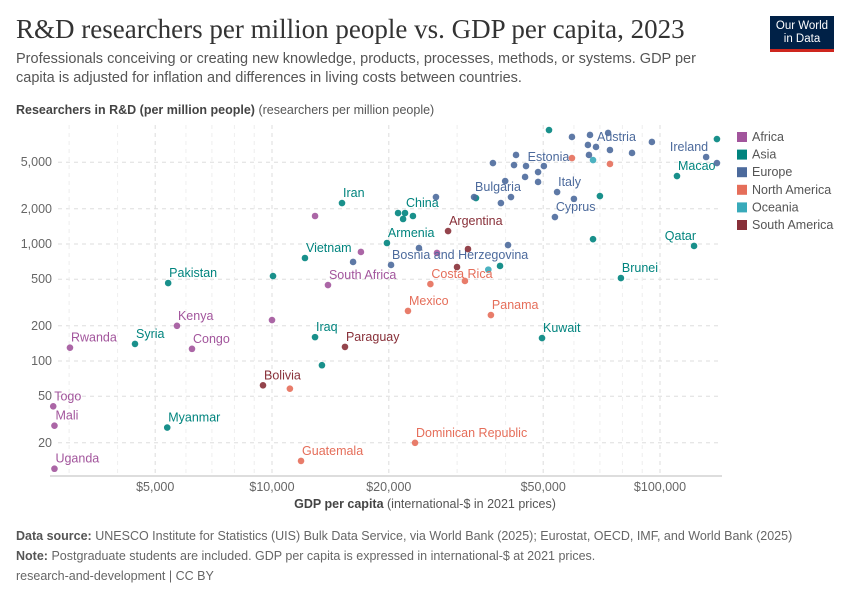 The width and height of the screenshot is (850, 600). What do you see at coordinates (329, 248) in the screenshot?
I see `point-label: Vietnam` at bounding box center [329, 248].